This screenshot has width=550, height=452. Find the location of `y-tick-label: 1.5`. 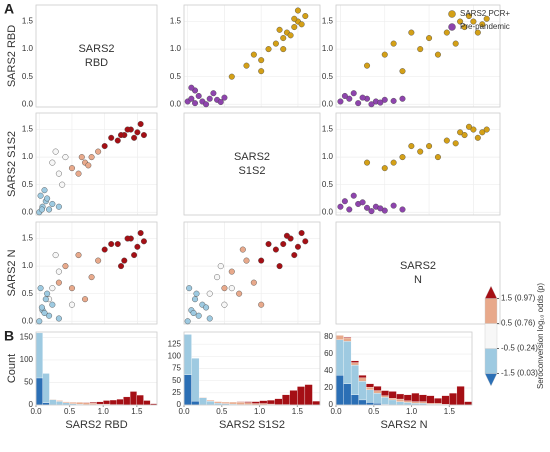

y-tick-label: 1.5 is located at coordinates (28, 129).